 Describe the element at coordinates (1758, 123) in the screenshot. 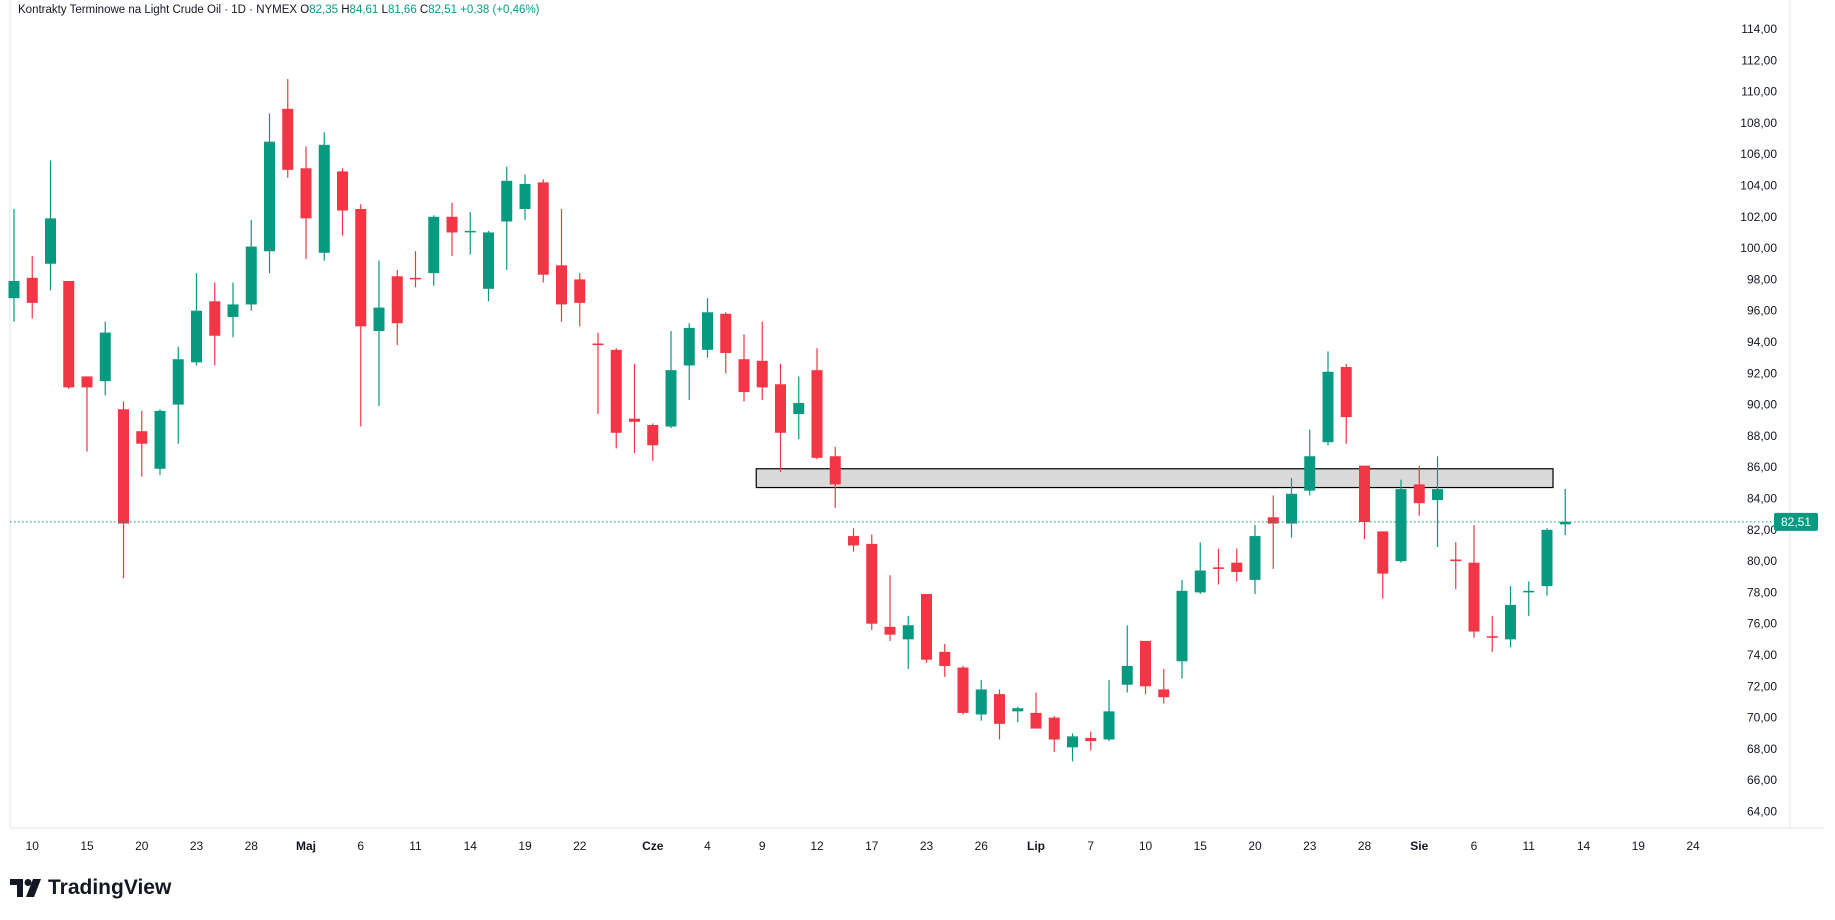

I see `y-tick-label: 108,00` at that location.